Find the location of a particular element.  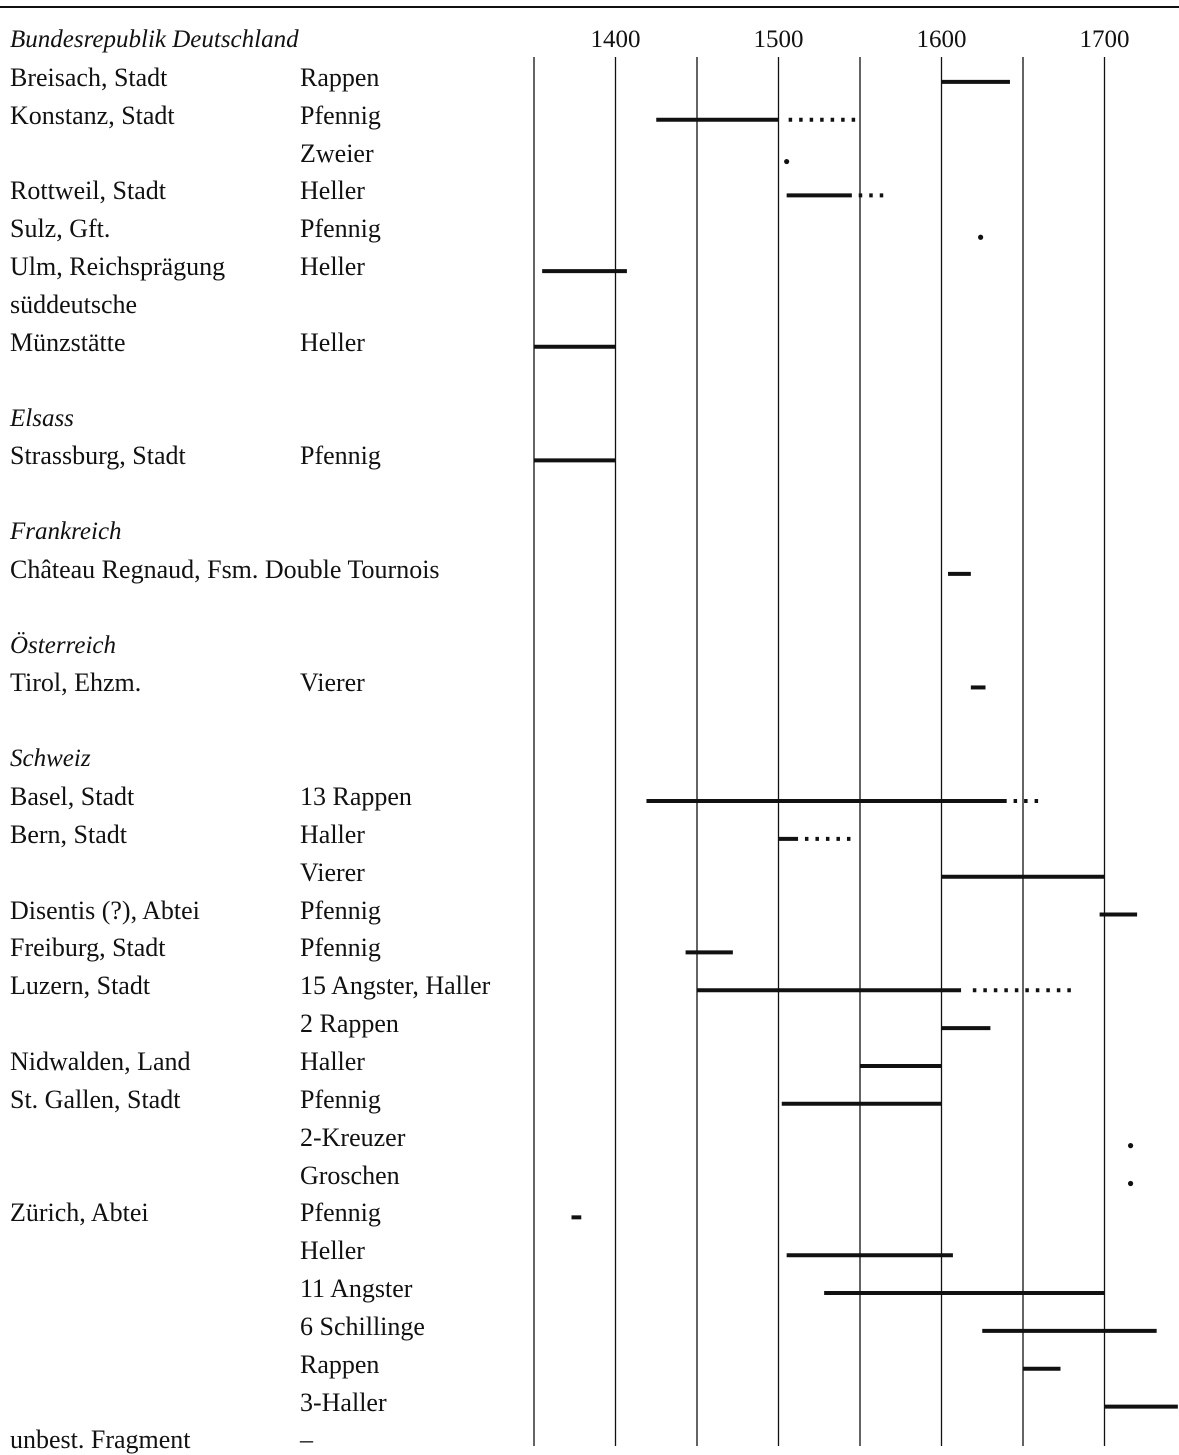

place-label: Breisach, Stadt is located at coordinates (89, 77).